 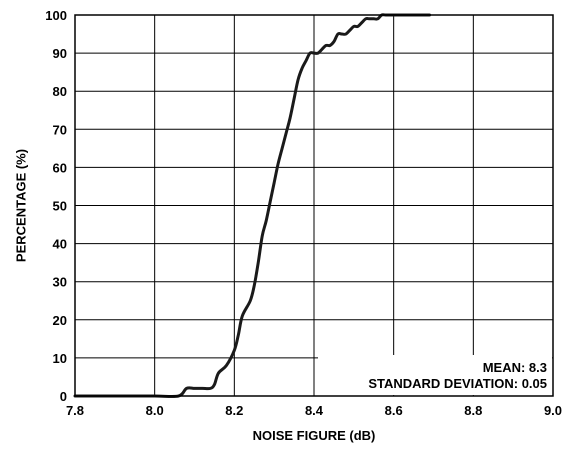 What do you see at coordinates (60, 282) in the screenshot?
I see `y-tick-label: 30` at bounding box center [60, 282].